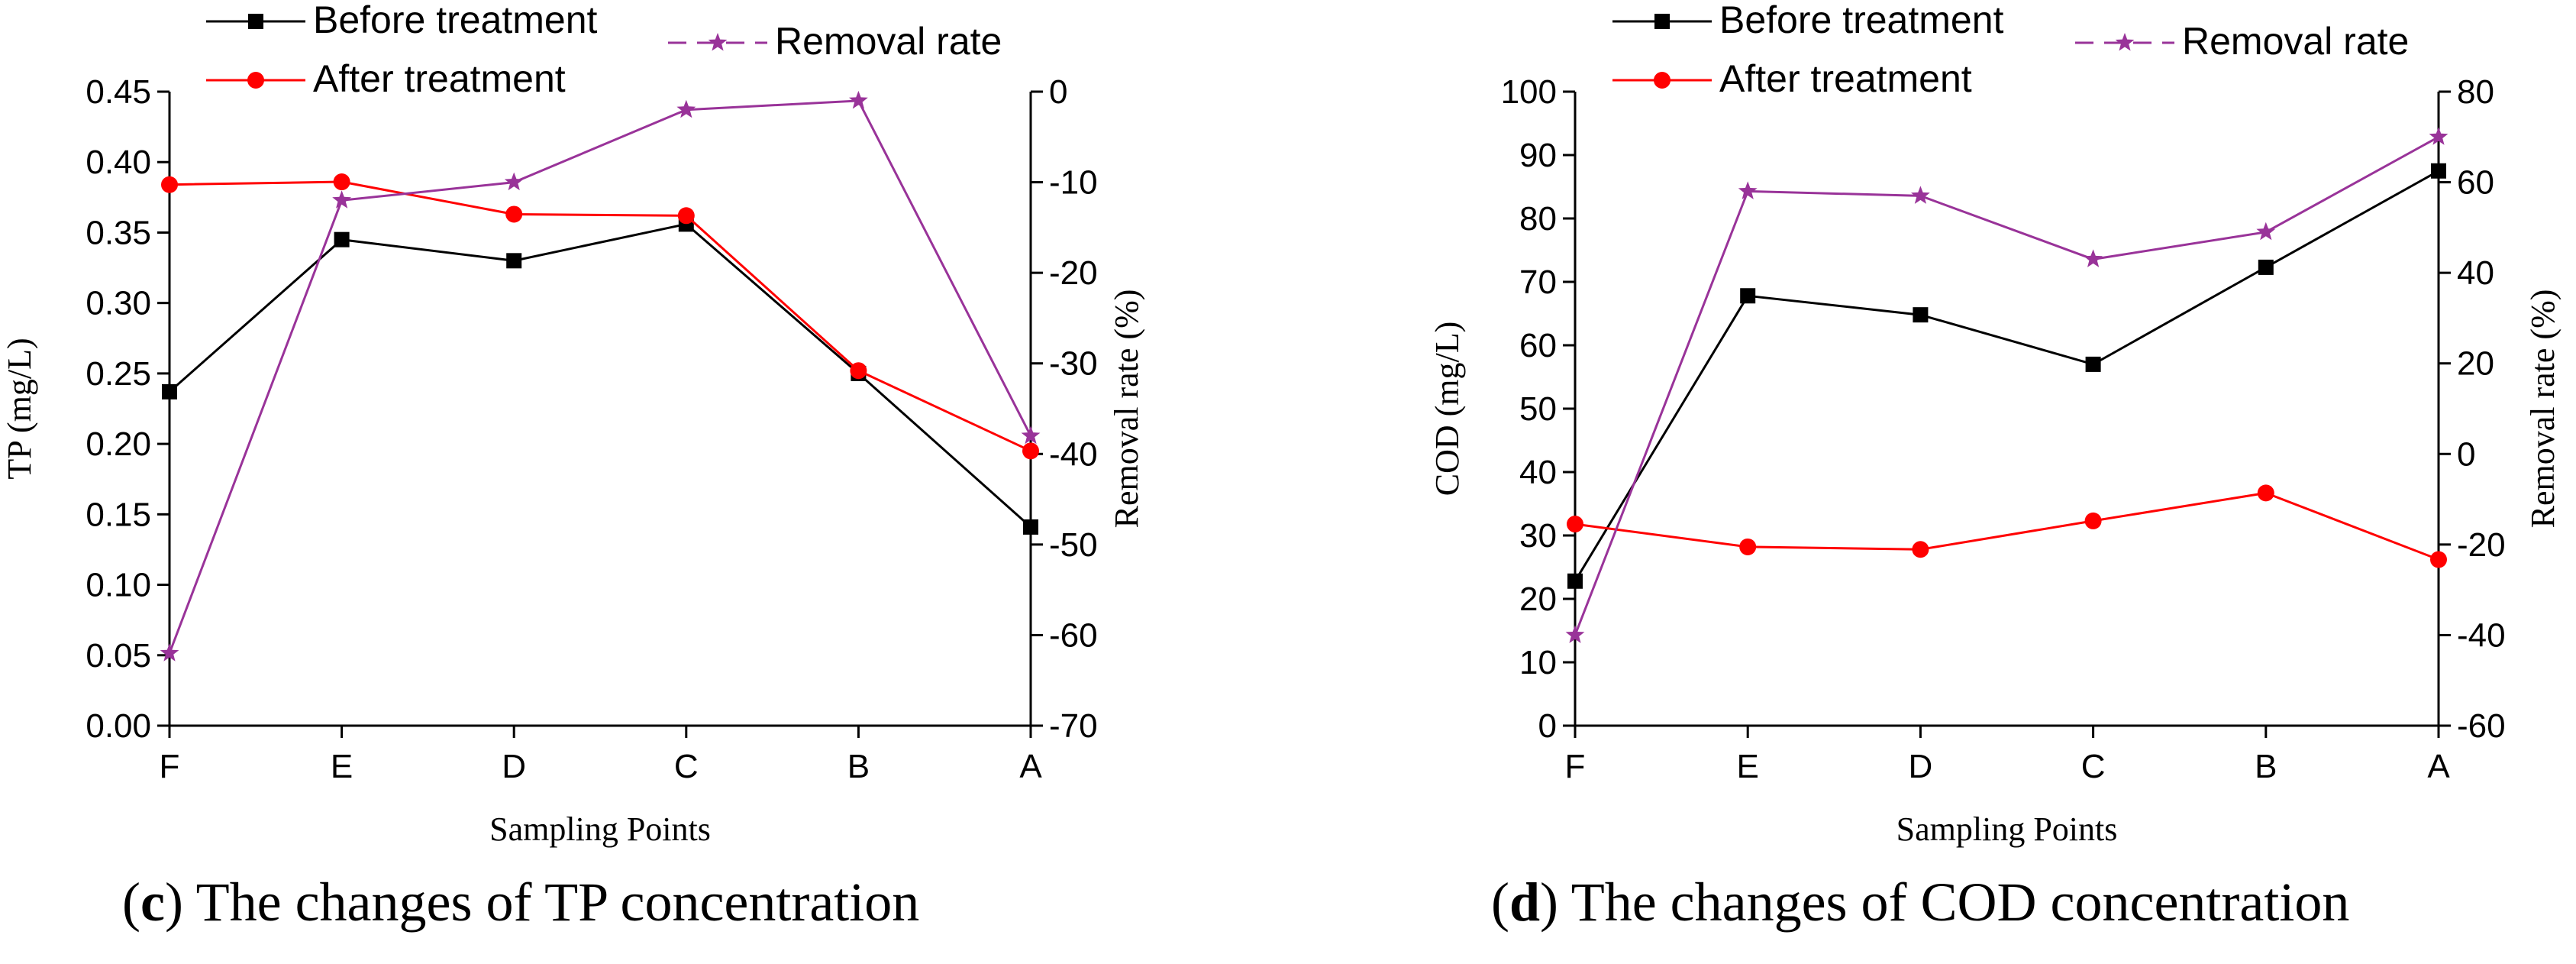  I want to click on left-y-tick-label: 40, so click(1538, 473).